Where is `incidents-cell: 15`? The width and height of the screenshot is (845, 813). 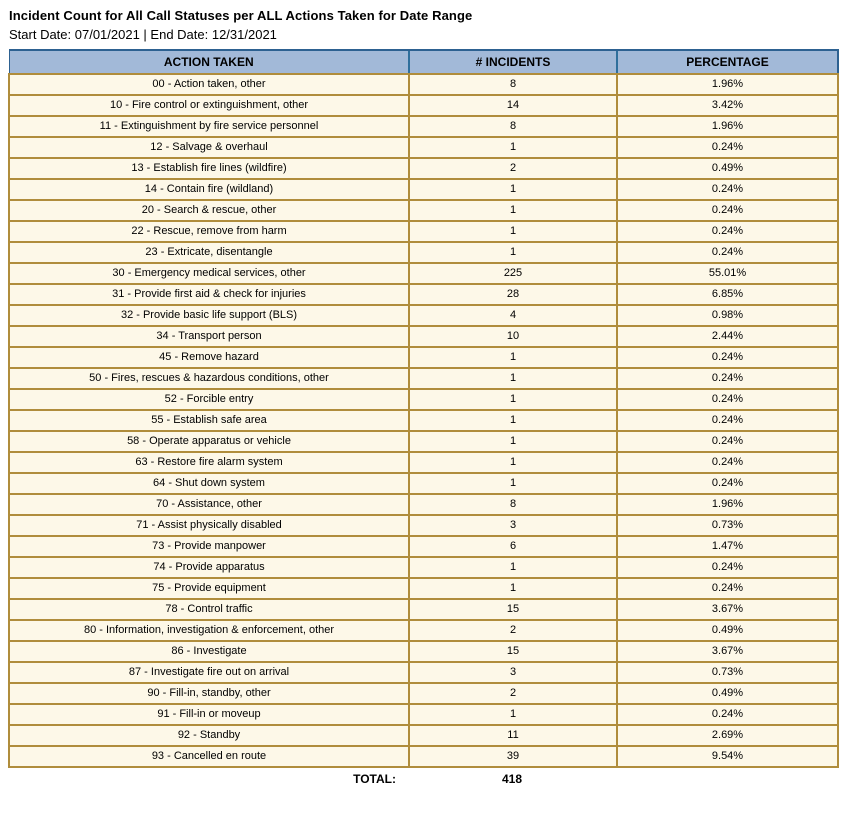
incidents-cell: 15 is located at coordinates (513, 651).